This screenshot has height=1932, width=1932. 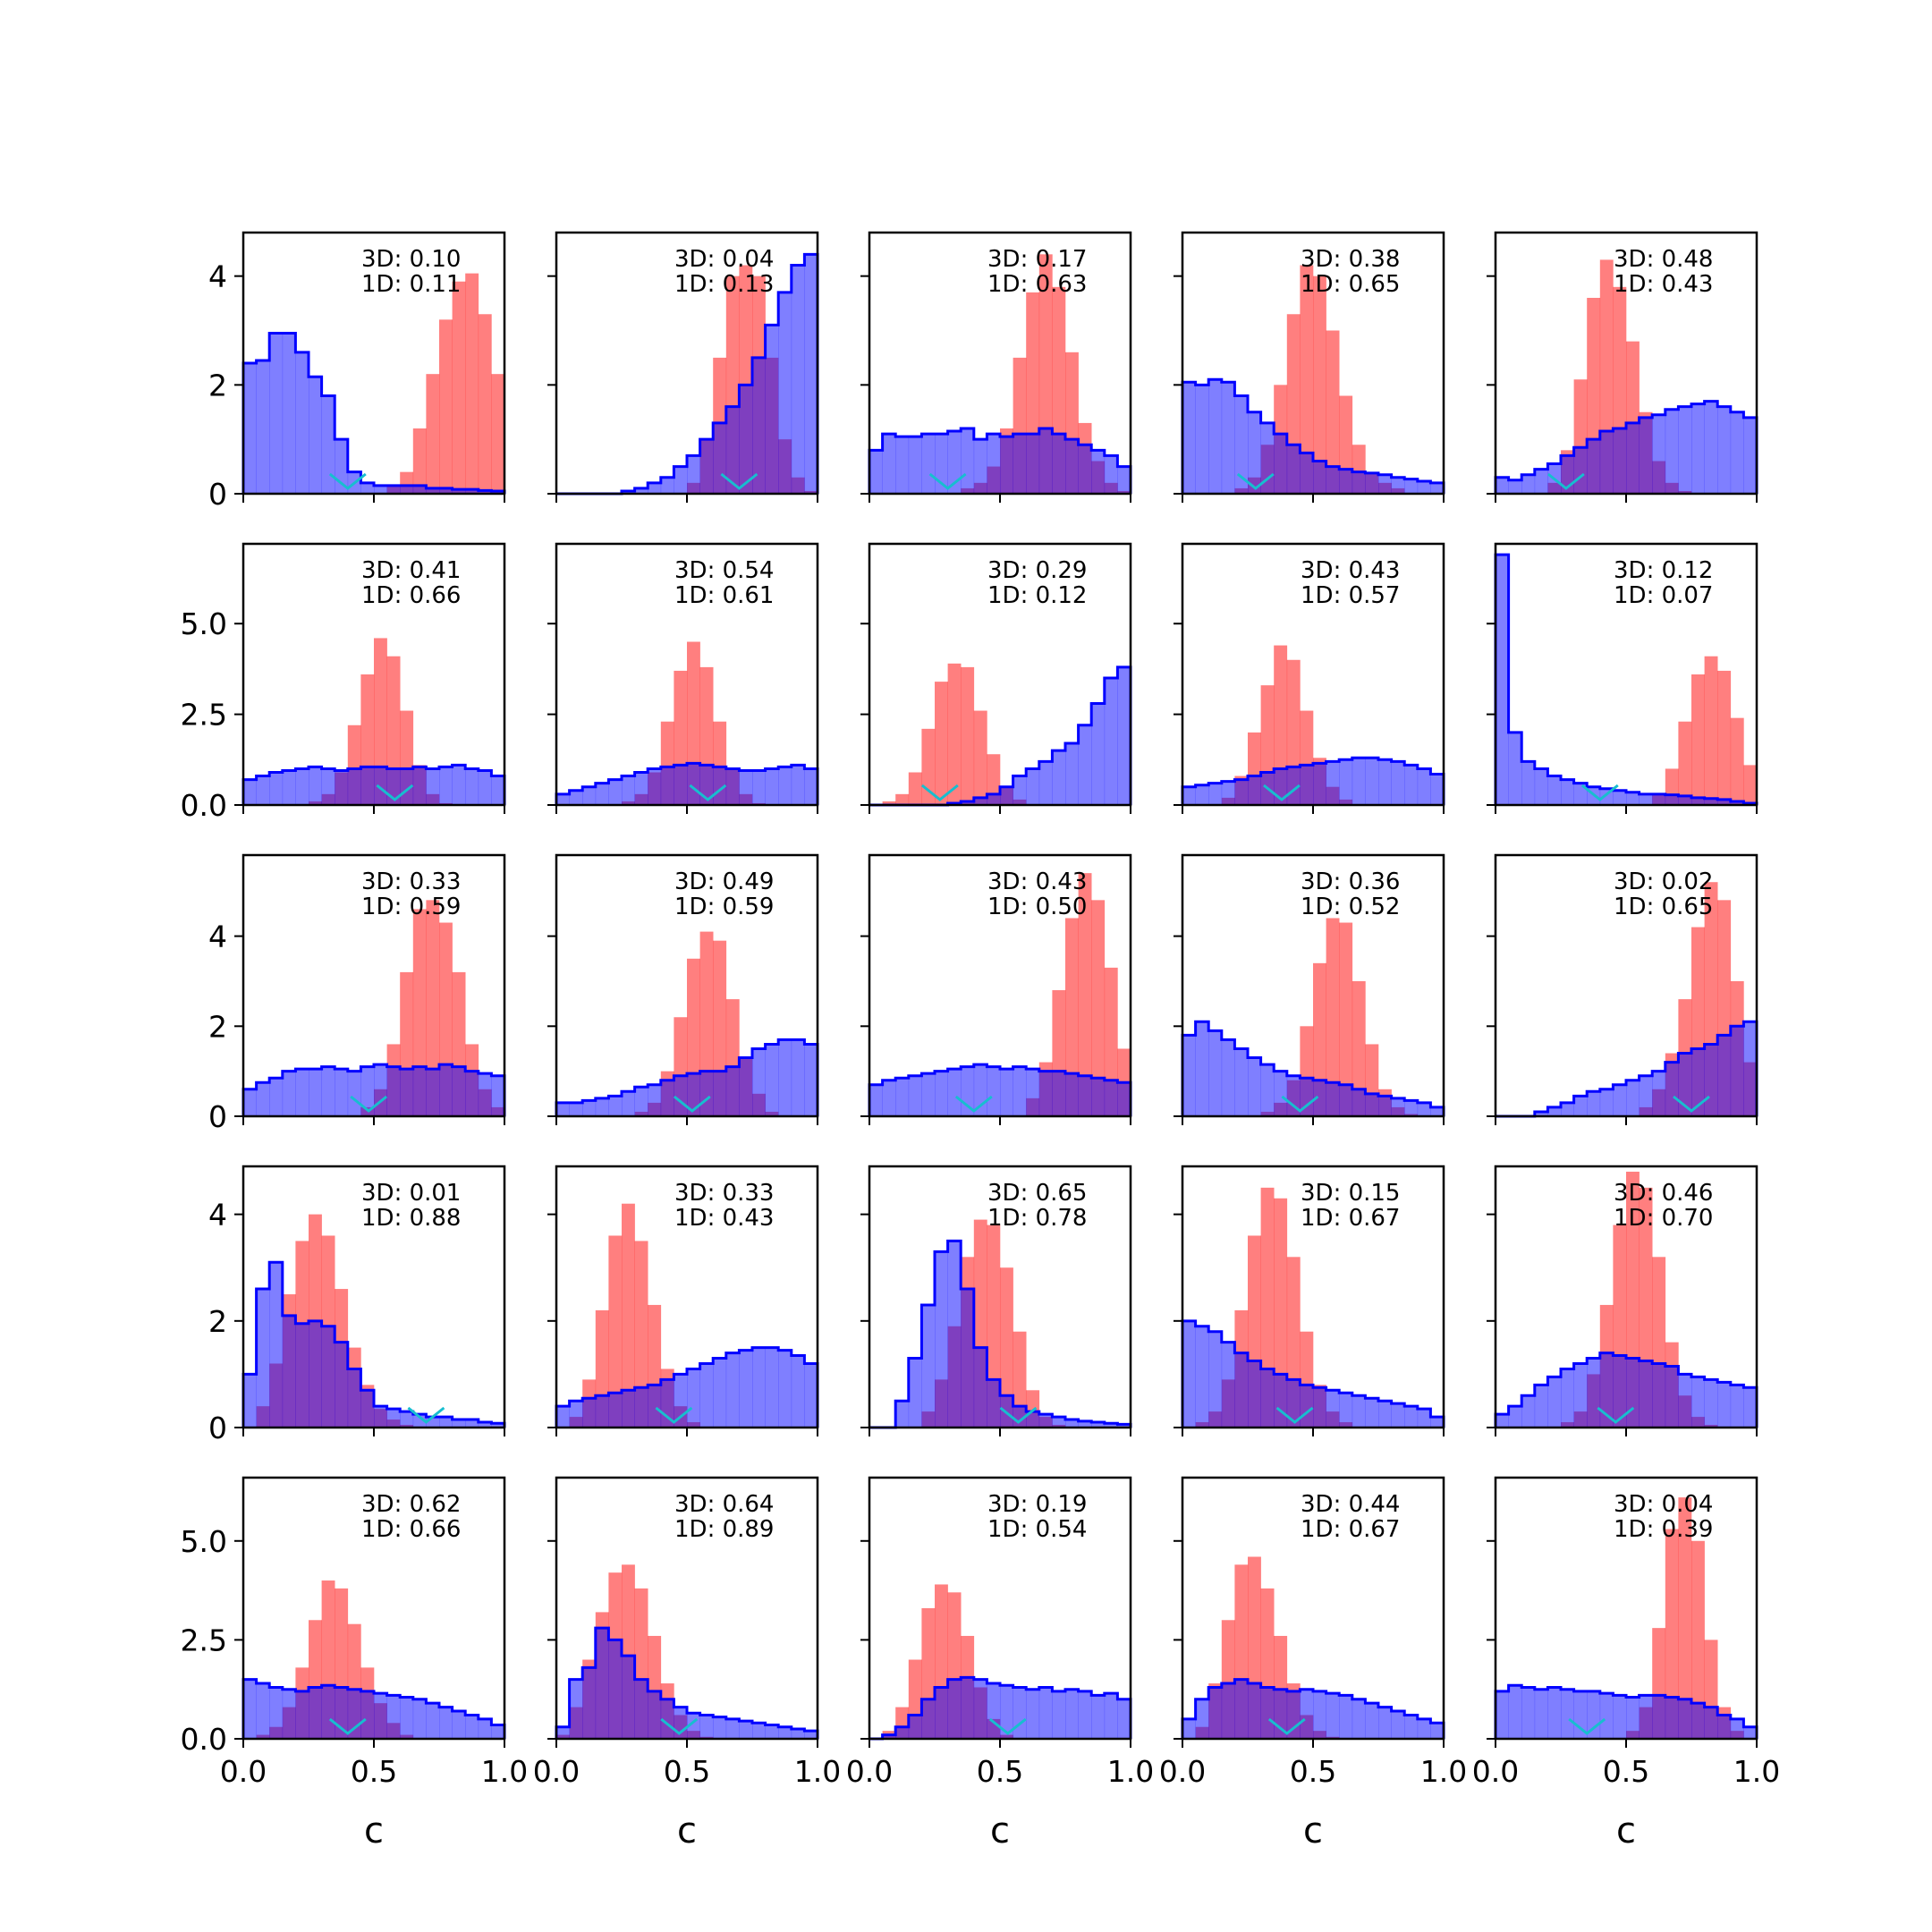 What do you see at coordinates (1037, 1504) in the screenshot?
I see `annotation-3d: 3D: 0.19` at bounding box center [1037, 1504].